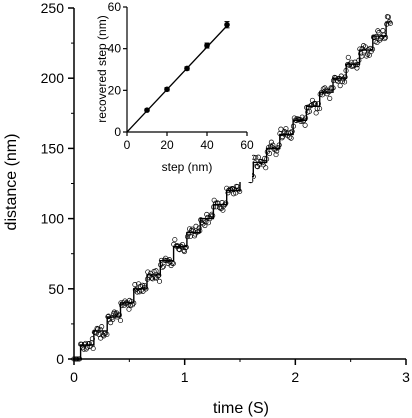 The height and width of the screenshot is (418, 412). Describe the element at coordinates (115, 90) in the screenshot. I see `inset-y-tick-label: 20` at that location.